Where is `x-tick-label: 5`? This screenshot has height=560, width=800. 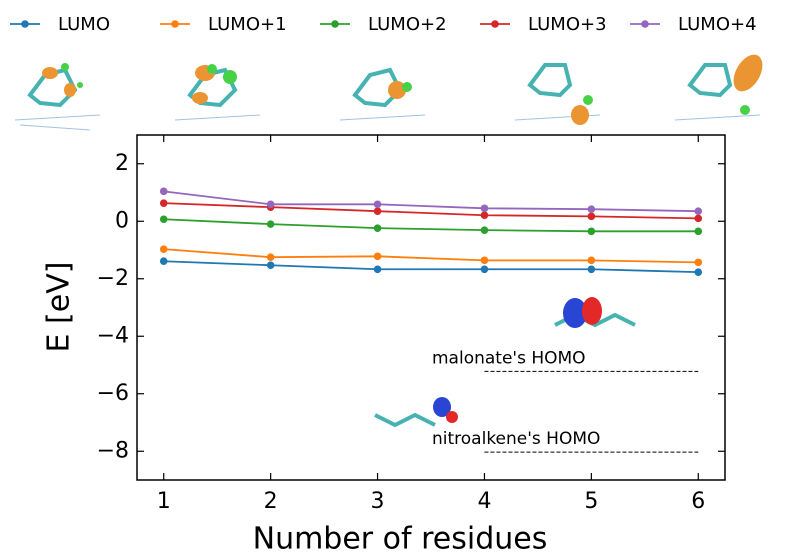
x-tick-label: 5 is located at coordinates (591, 501).